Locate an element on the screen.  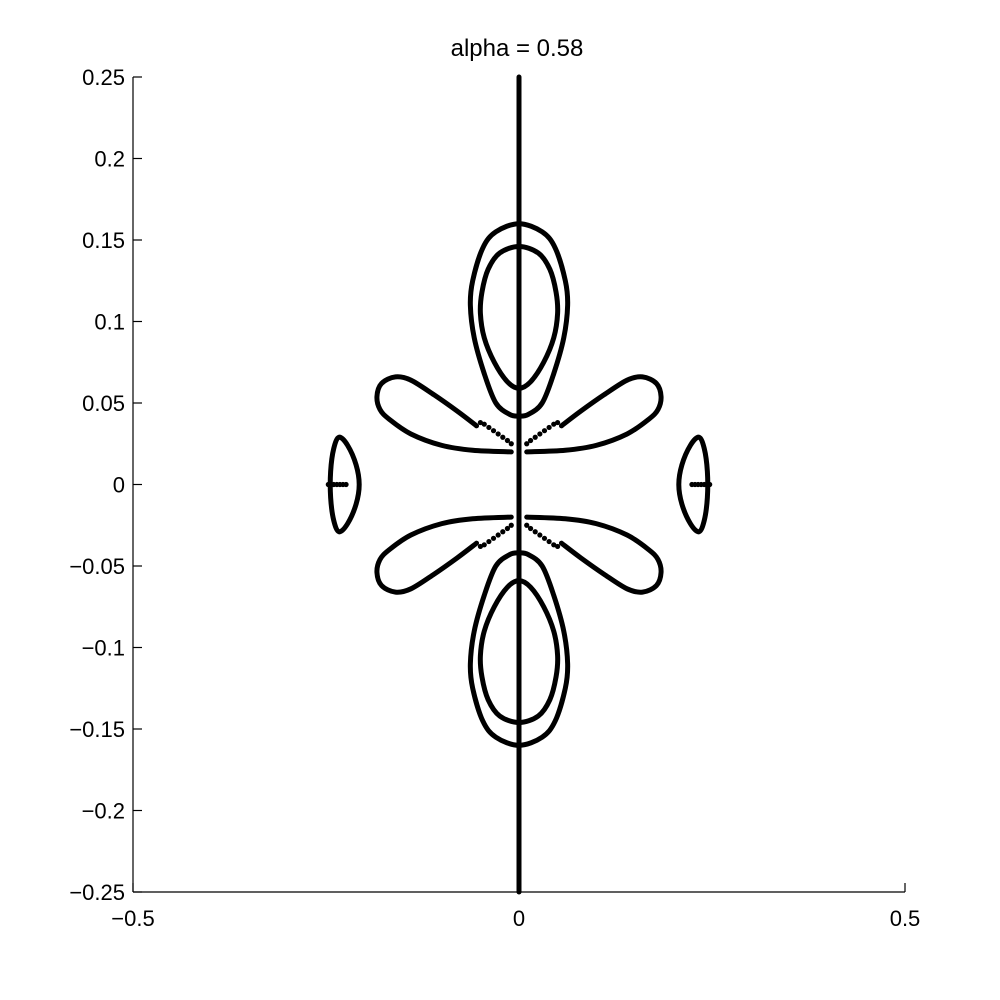
series-upper-right-petal is located at coordinates (594, 414).